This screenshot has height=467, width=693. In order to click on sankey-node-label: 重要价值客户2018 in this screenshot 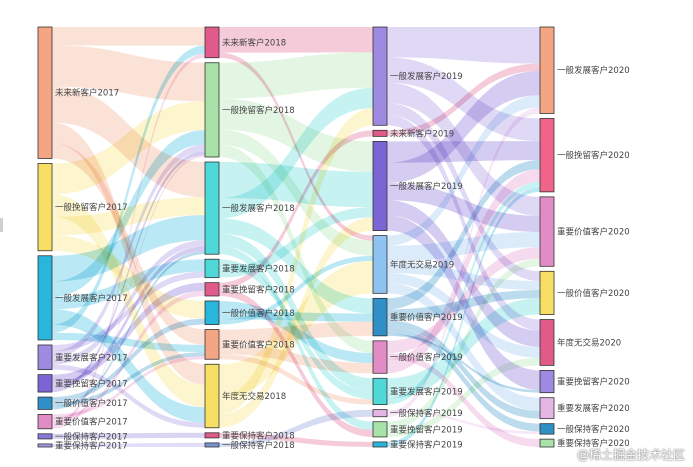, I will do `click(258, 344)`.